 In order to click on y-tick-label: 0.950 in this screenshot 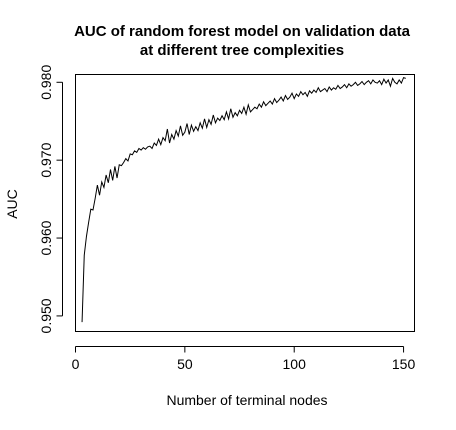, I will do `click(46, 315)`.